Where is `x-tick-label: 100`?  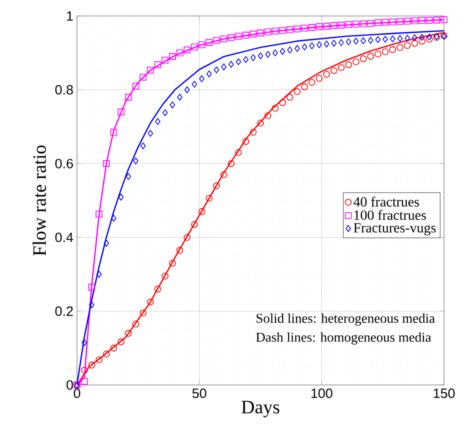
x-tick-label: 100 is located at coordinates (321, 393).